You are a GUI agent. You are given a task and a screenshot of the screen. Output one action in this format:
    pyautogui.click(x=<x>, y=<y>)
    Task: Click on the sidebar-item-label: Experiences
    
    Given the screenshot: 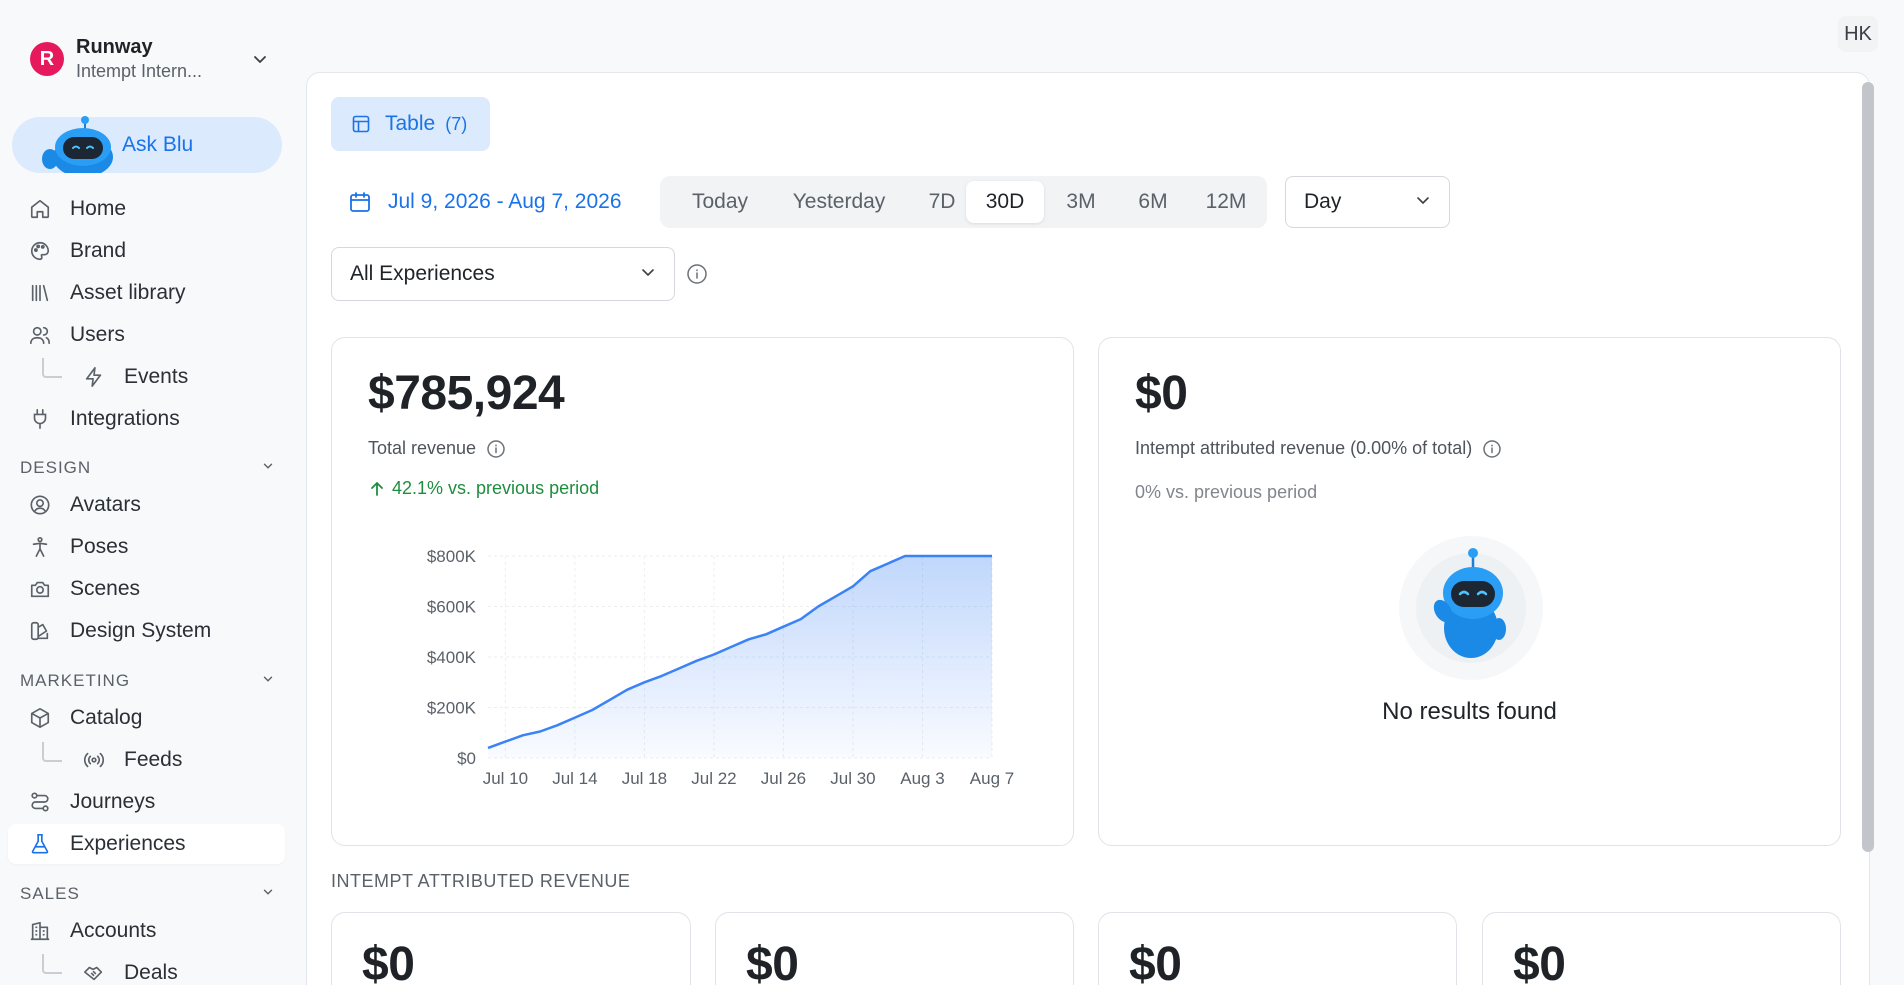 What is the action you would take?
    pyautogui.click(x=128, y=843)
    